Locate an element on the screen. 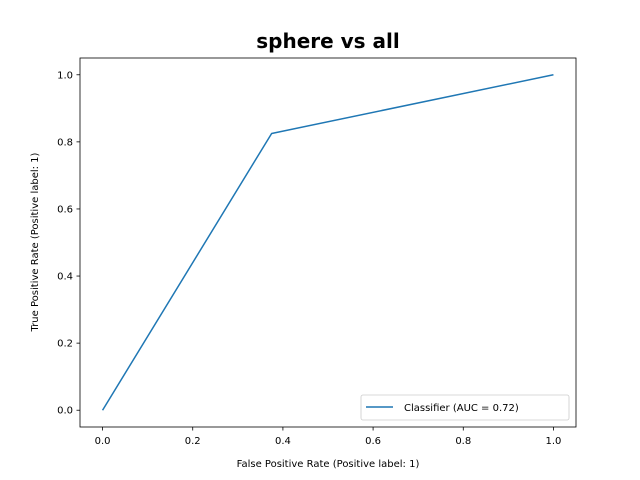 Image resolution: width=640 pixels, height=480 pixels. x-axis-label: False Positive Rate (Positive label: 1) is located at coordinates (328, 464).